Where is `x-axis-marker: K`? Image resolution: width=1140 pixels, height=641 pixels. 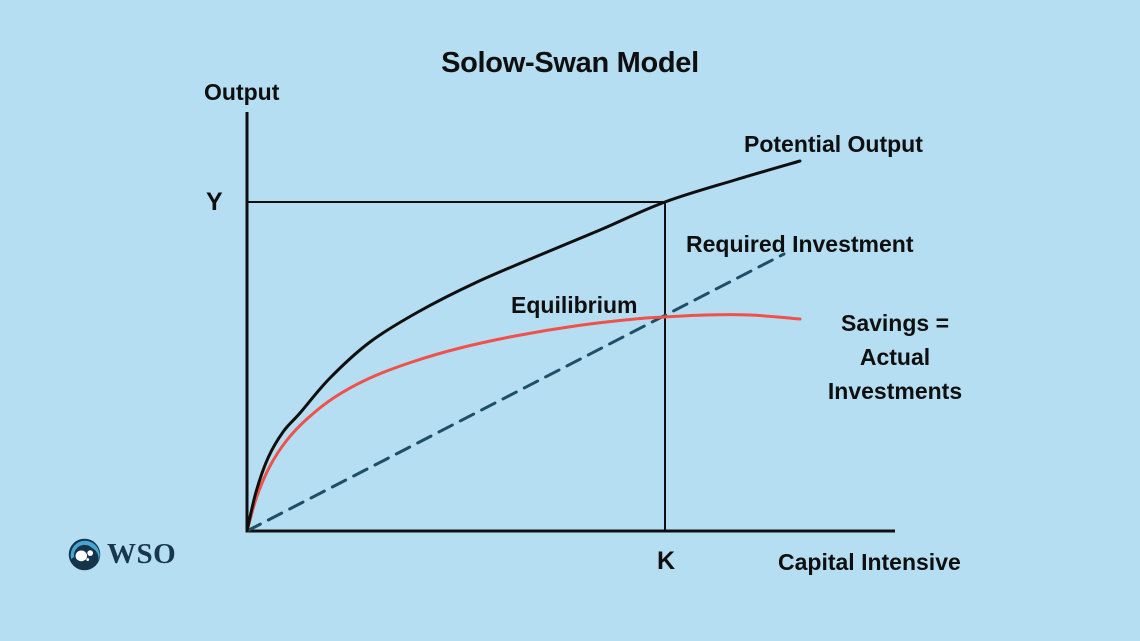
x-axis-marker: K is located at coordinates (666, 561).